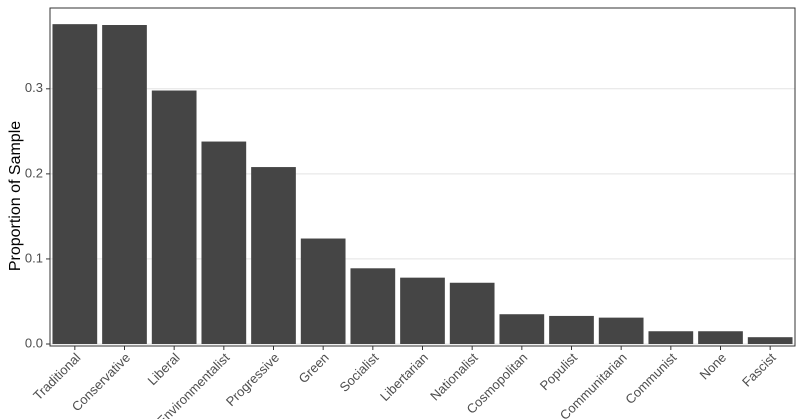  Describe the element at coordinates (759, 370) in the screenshot. I see `x-tick-label: Fascist` at that location.